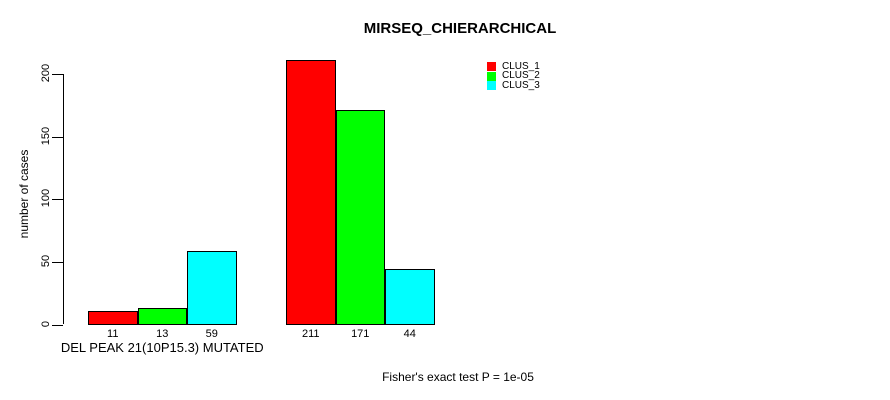  What do you see at coordinates (63, 199) in the screenshot?
I see `y-axis-line` at bounding box center [63, 199].